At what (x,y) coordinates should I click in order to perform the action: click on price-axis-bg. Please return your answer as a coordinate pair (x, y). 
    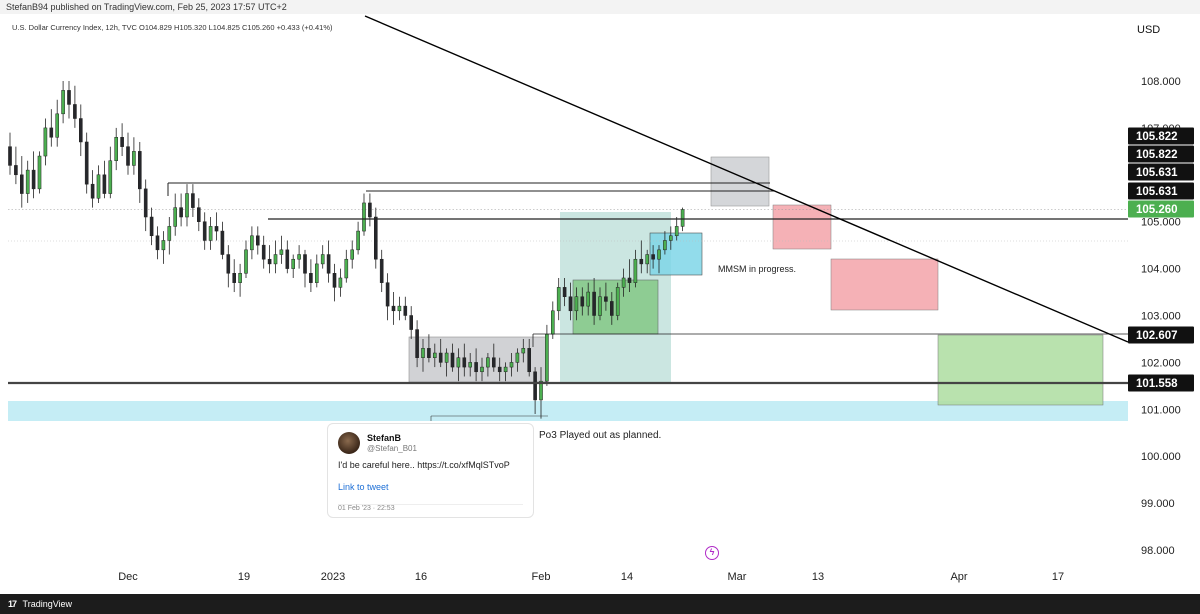
    Looking at the image, I should click on (1164, 304).